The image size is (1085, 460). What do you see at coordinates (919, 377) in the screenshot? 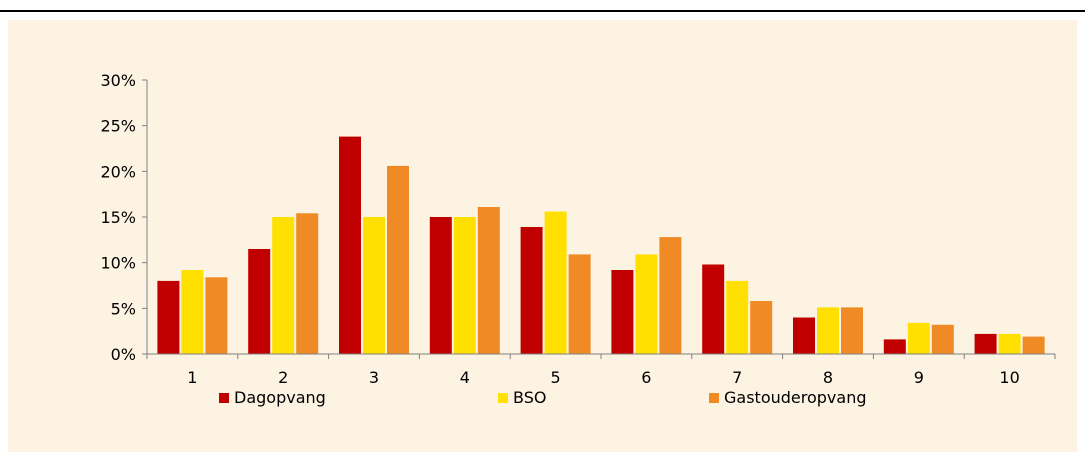
I see `x-tick-label: 9` at bounding box center [919, 377].